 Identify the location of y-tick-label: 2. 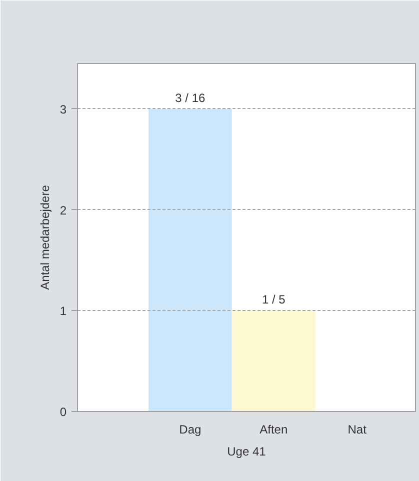
(63, 210).